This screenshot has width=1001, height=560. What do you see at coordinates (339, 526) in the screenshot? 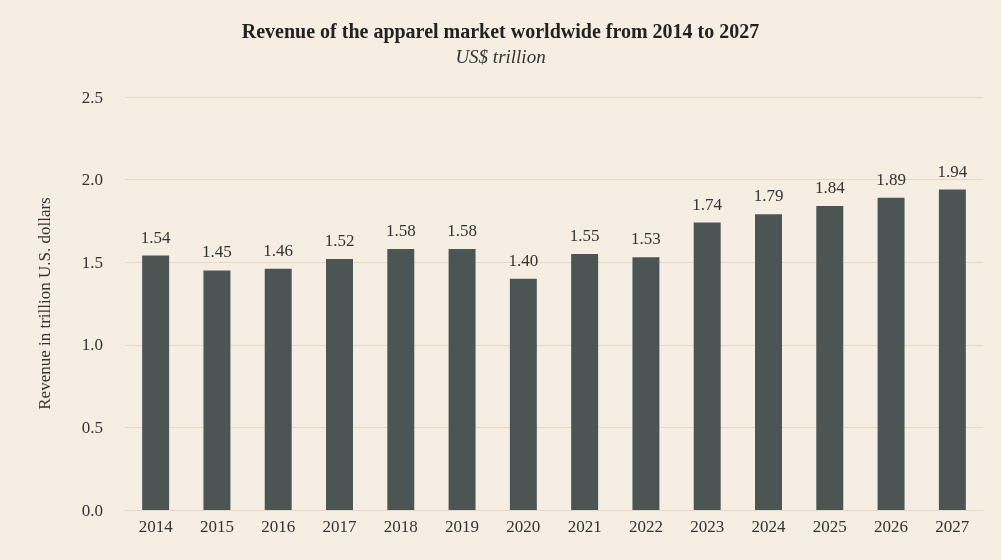
I see `x-tick-label: 2017` at bounding box center [339, 526].